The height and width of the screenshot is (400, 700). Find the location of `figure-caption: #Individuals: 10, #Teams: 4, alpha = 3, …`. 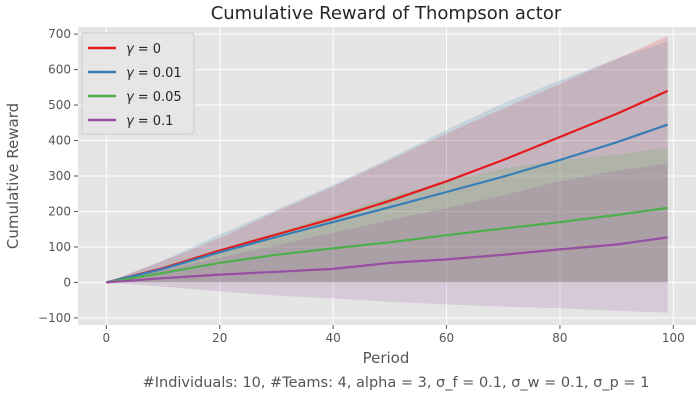

figure-caption: #Individuals: 10, #Teams: 4, alpha = 3, … is located at coordinates (396, 383).